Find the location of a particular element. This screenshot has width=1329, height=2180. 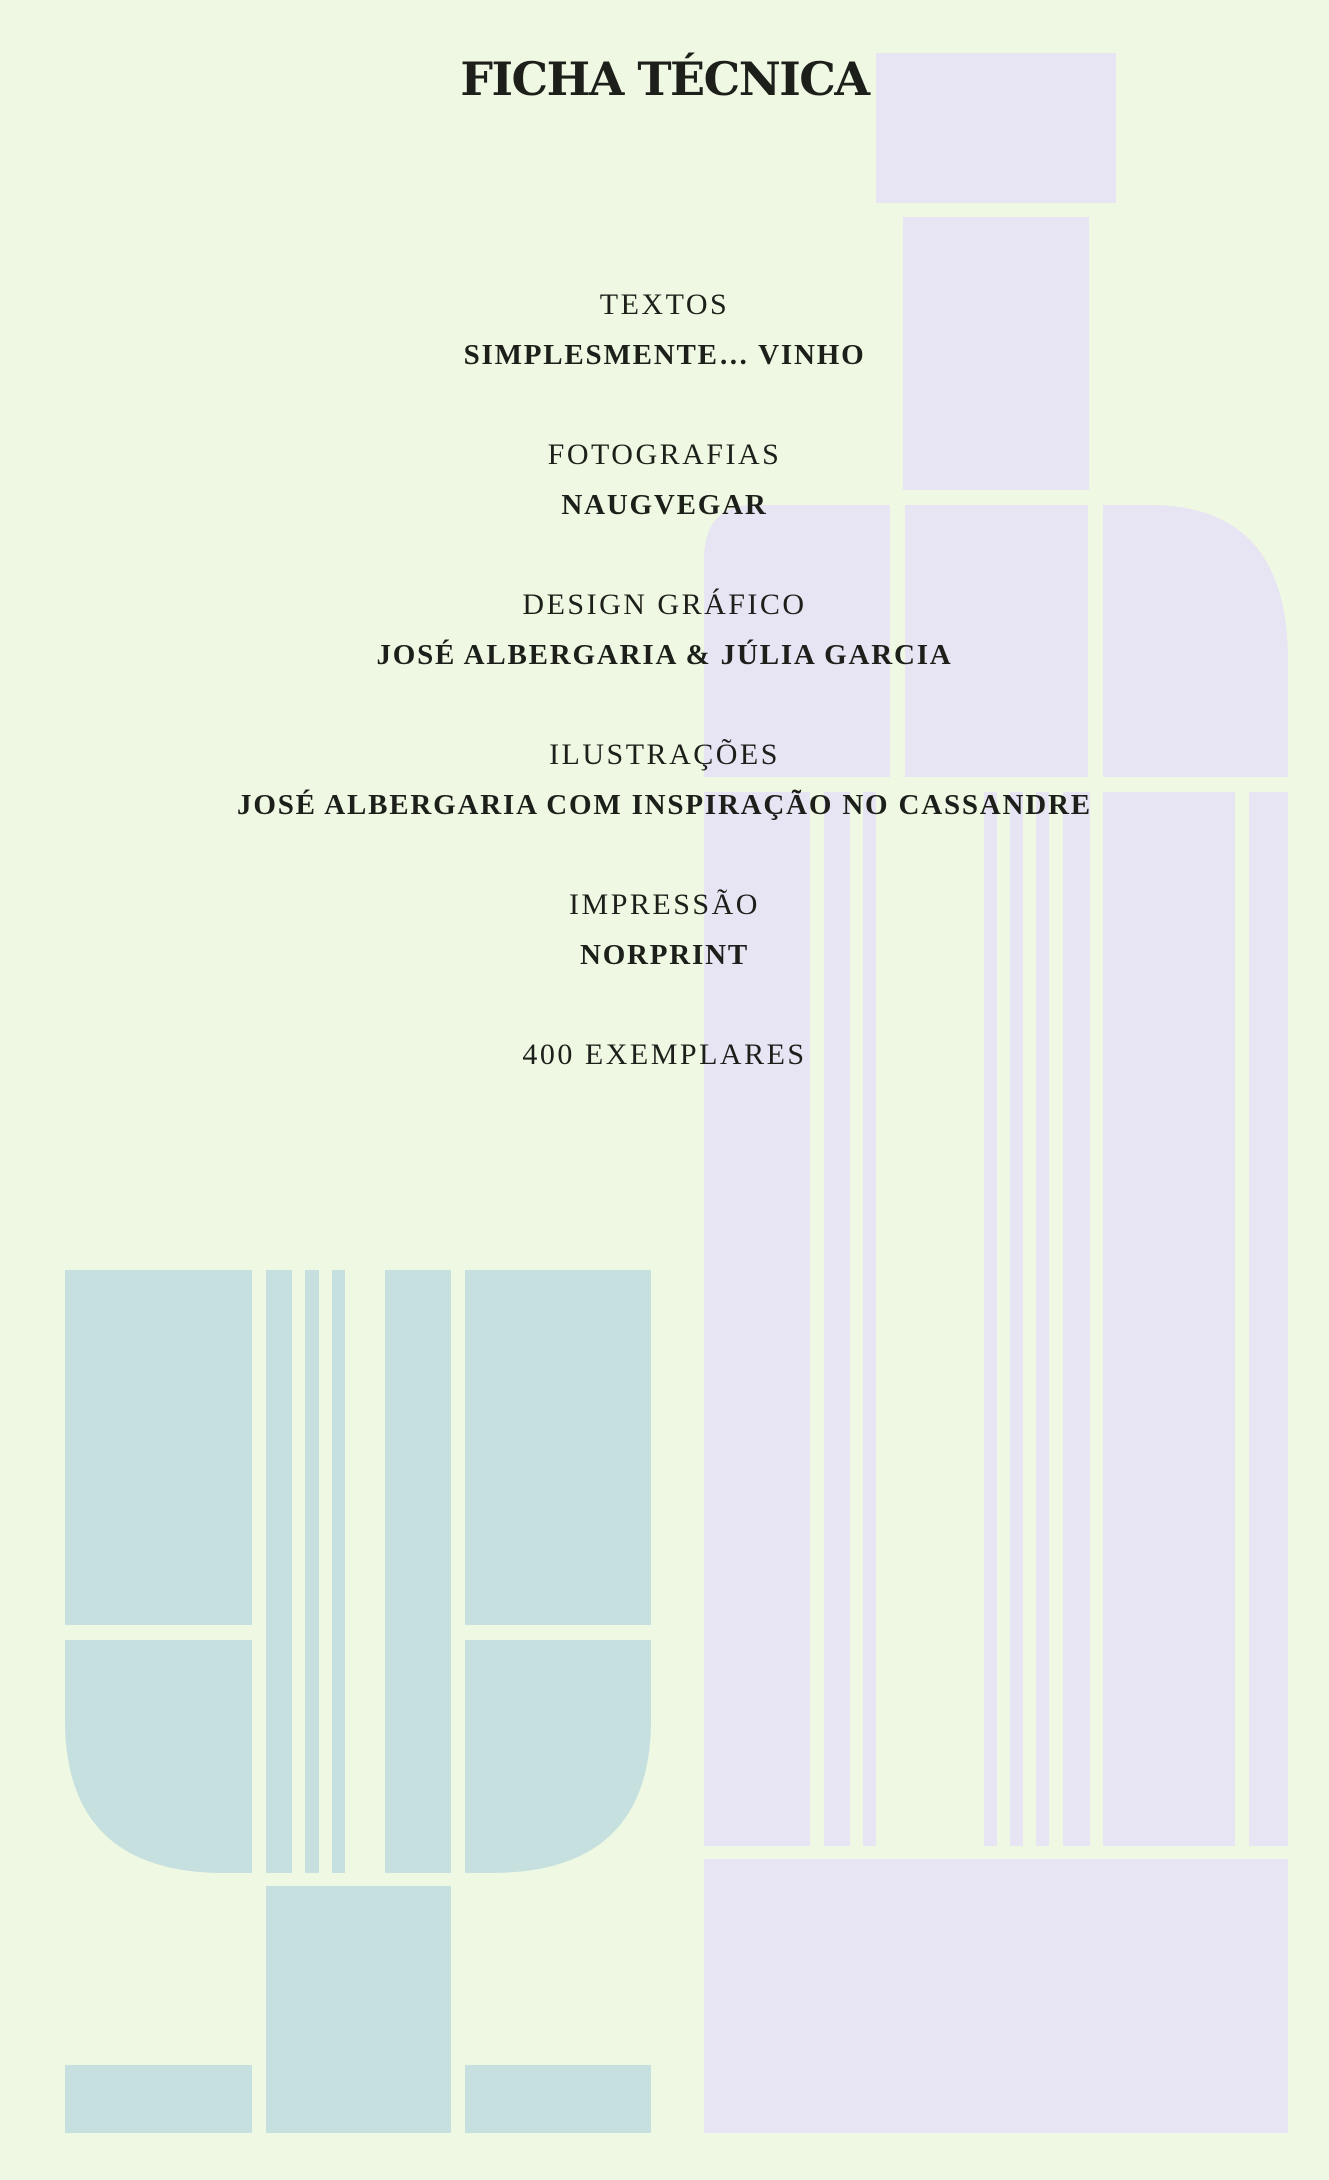

credit-value: NAUGVEGAR is located at coordinates (664, 505).